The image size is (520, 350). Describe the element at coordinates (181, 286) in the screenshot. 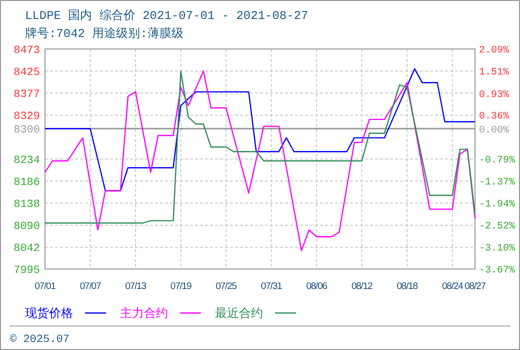

I see `x-tick-label: 07/19` at that location.